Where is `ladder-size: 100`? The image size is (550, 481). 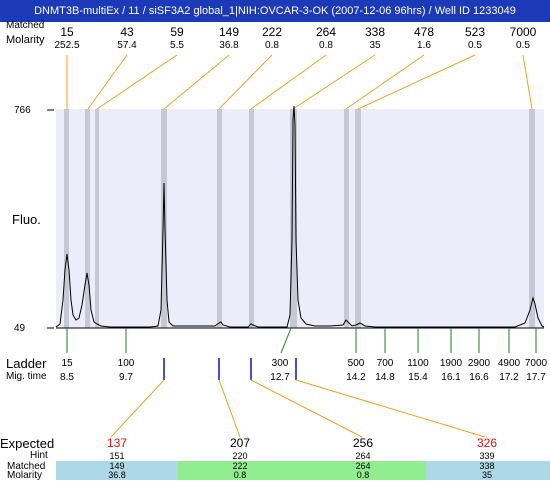
ladder-size: 100 is located at coordinates (126, 363).